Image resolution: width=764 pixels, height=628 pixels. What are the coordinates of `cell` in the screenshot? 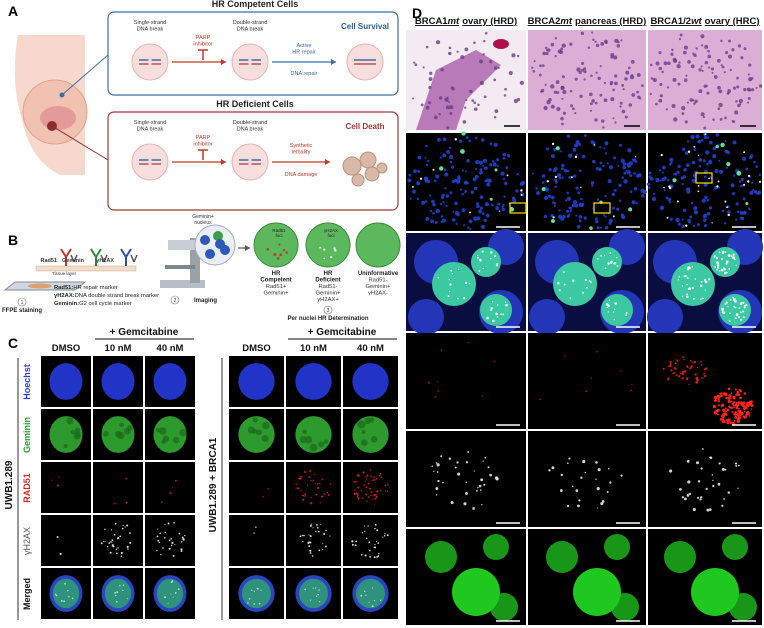 It's located at (365, 62).